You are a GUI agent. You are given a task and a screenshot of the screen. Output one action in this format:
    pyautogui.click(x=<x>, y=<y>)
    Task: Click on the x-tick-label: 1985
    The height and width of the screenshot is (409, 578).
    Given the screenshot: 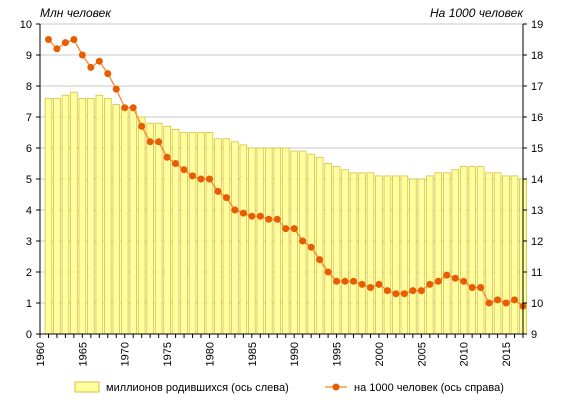 What is the action you would take?
    pyautogui.click(x=253, y=354)
    